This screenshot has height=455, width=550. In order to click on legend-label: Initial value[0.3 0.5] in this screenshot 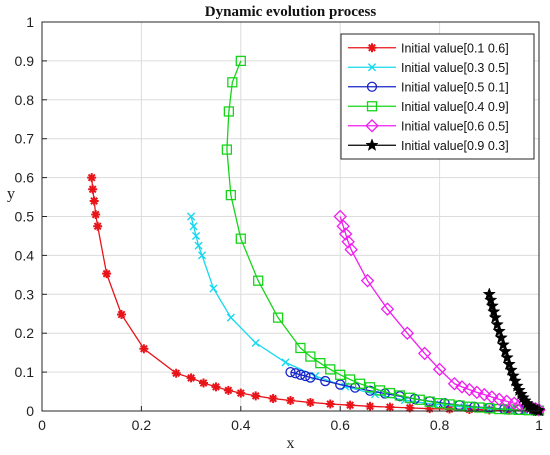, I will do `click(455, 68)`.